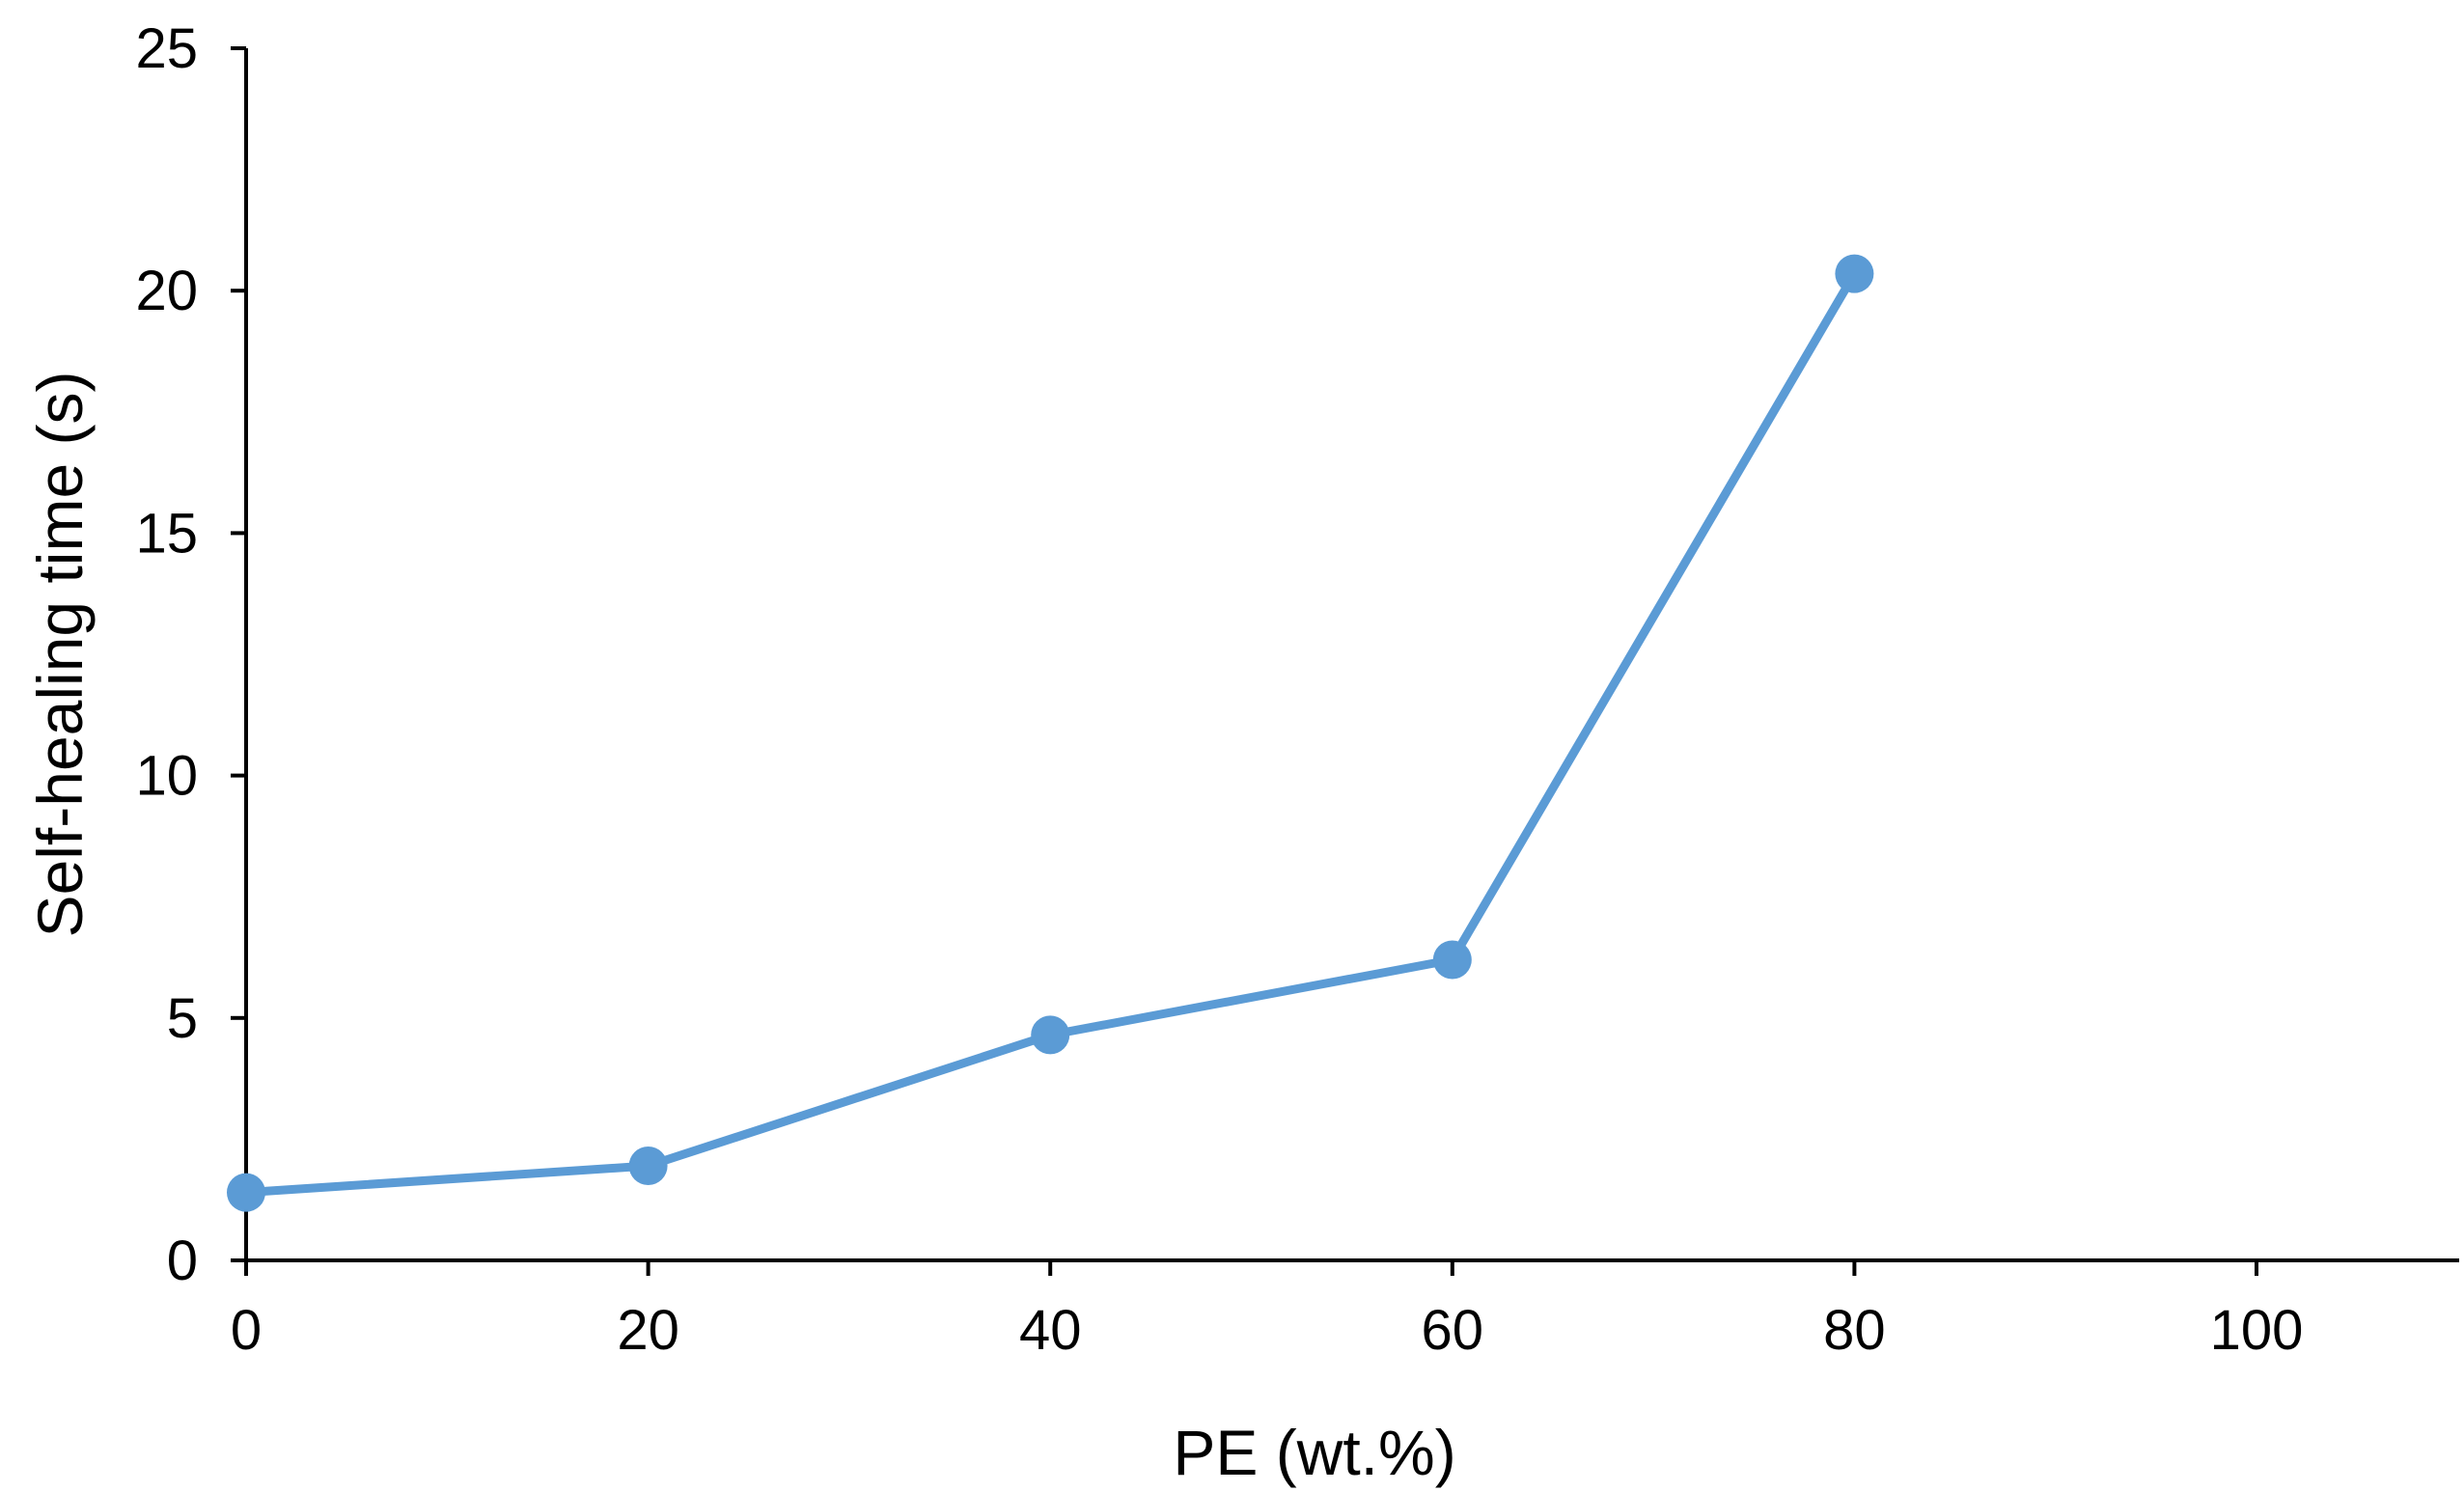  Describe the element at coordinates (166, 533) in the screenshot. I see `y-tick-label: 15` at that location.